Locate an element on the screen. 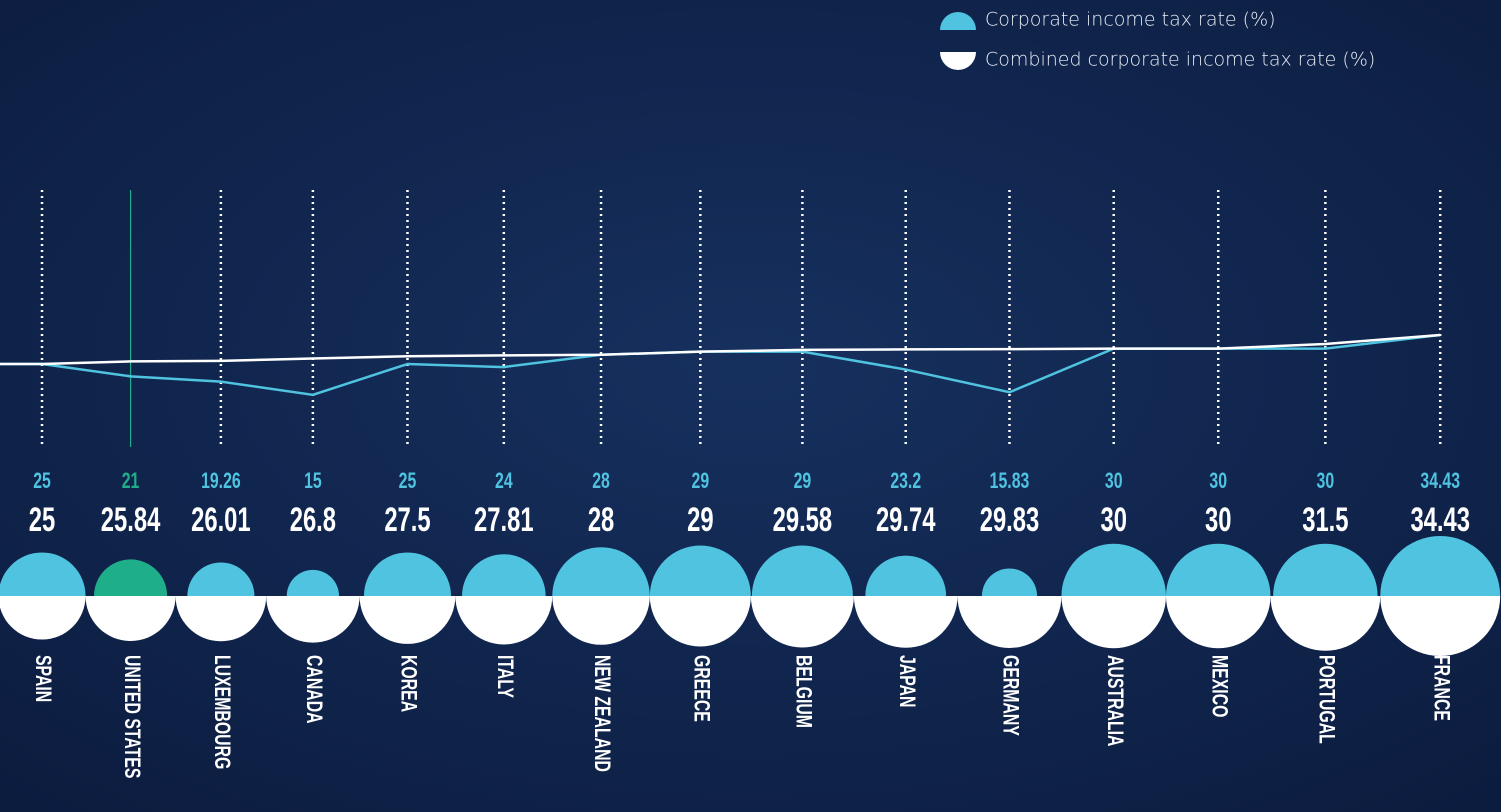 Image resolution: width=1501 pixels, height=812 pixels. value-label: 25.84 is located at coordinates (131, 520).